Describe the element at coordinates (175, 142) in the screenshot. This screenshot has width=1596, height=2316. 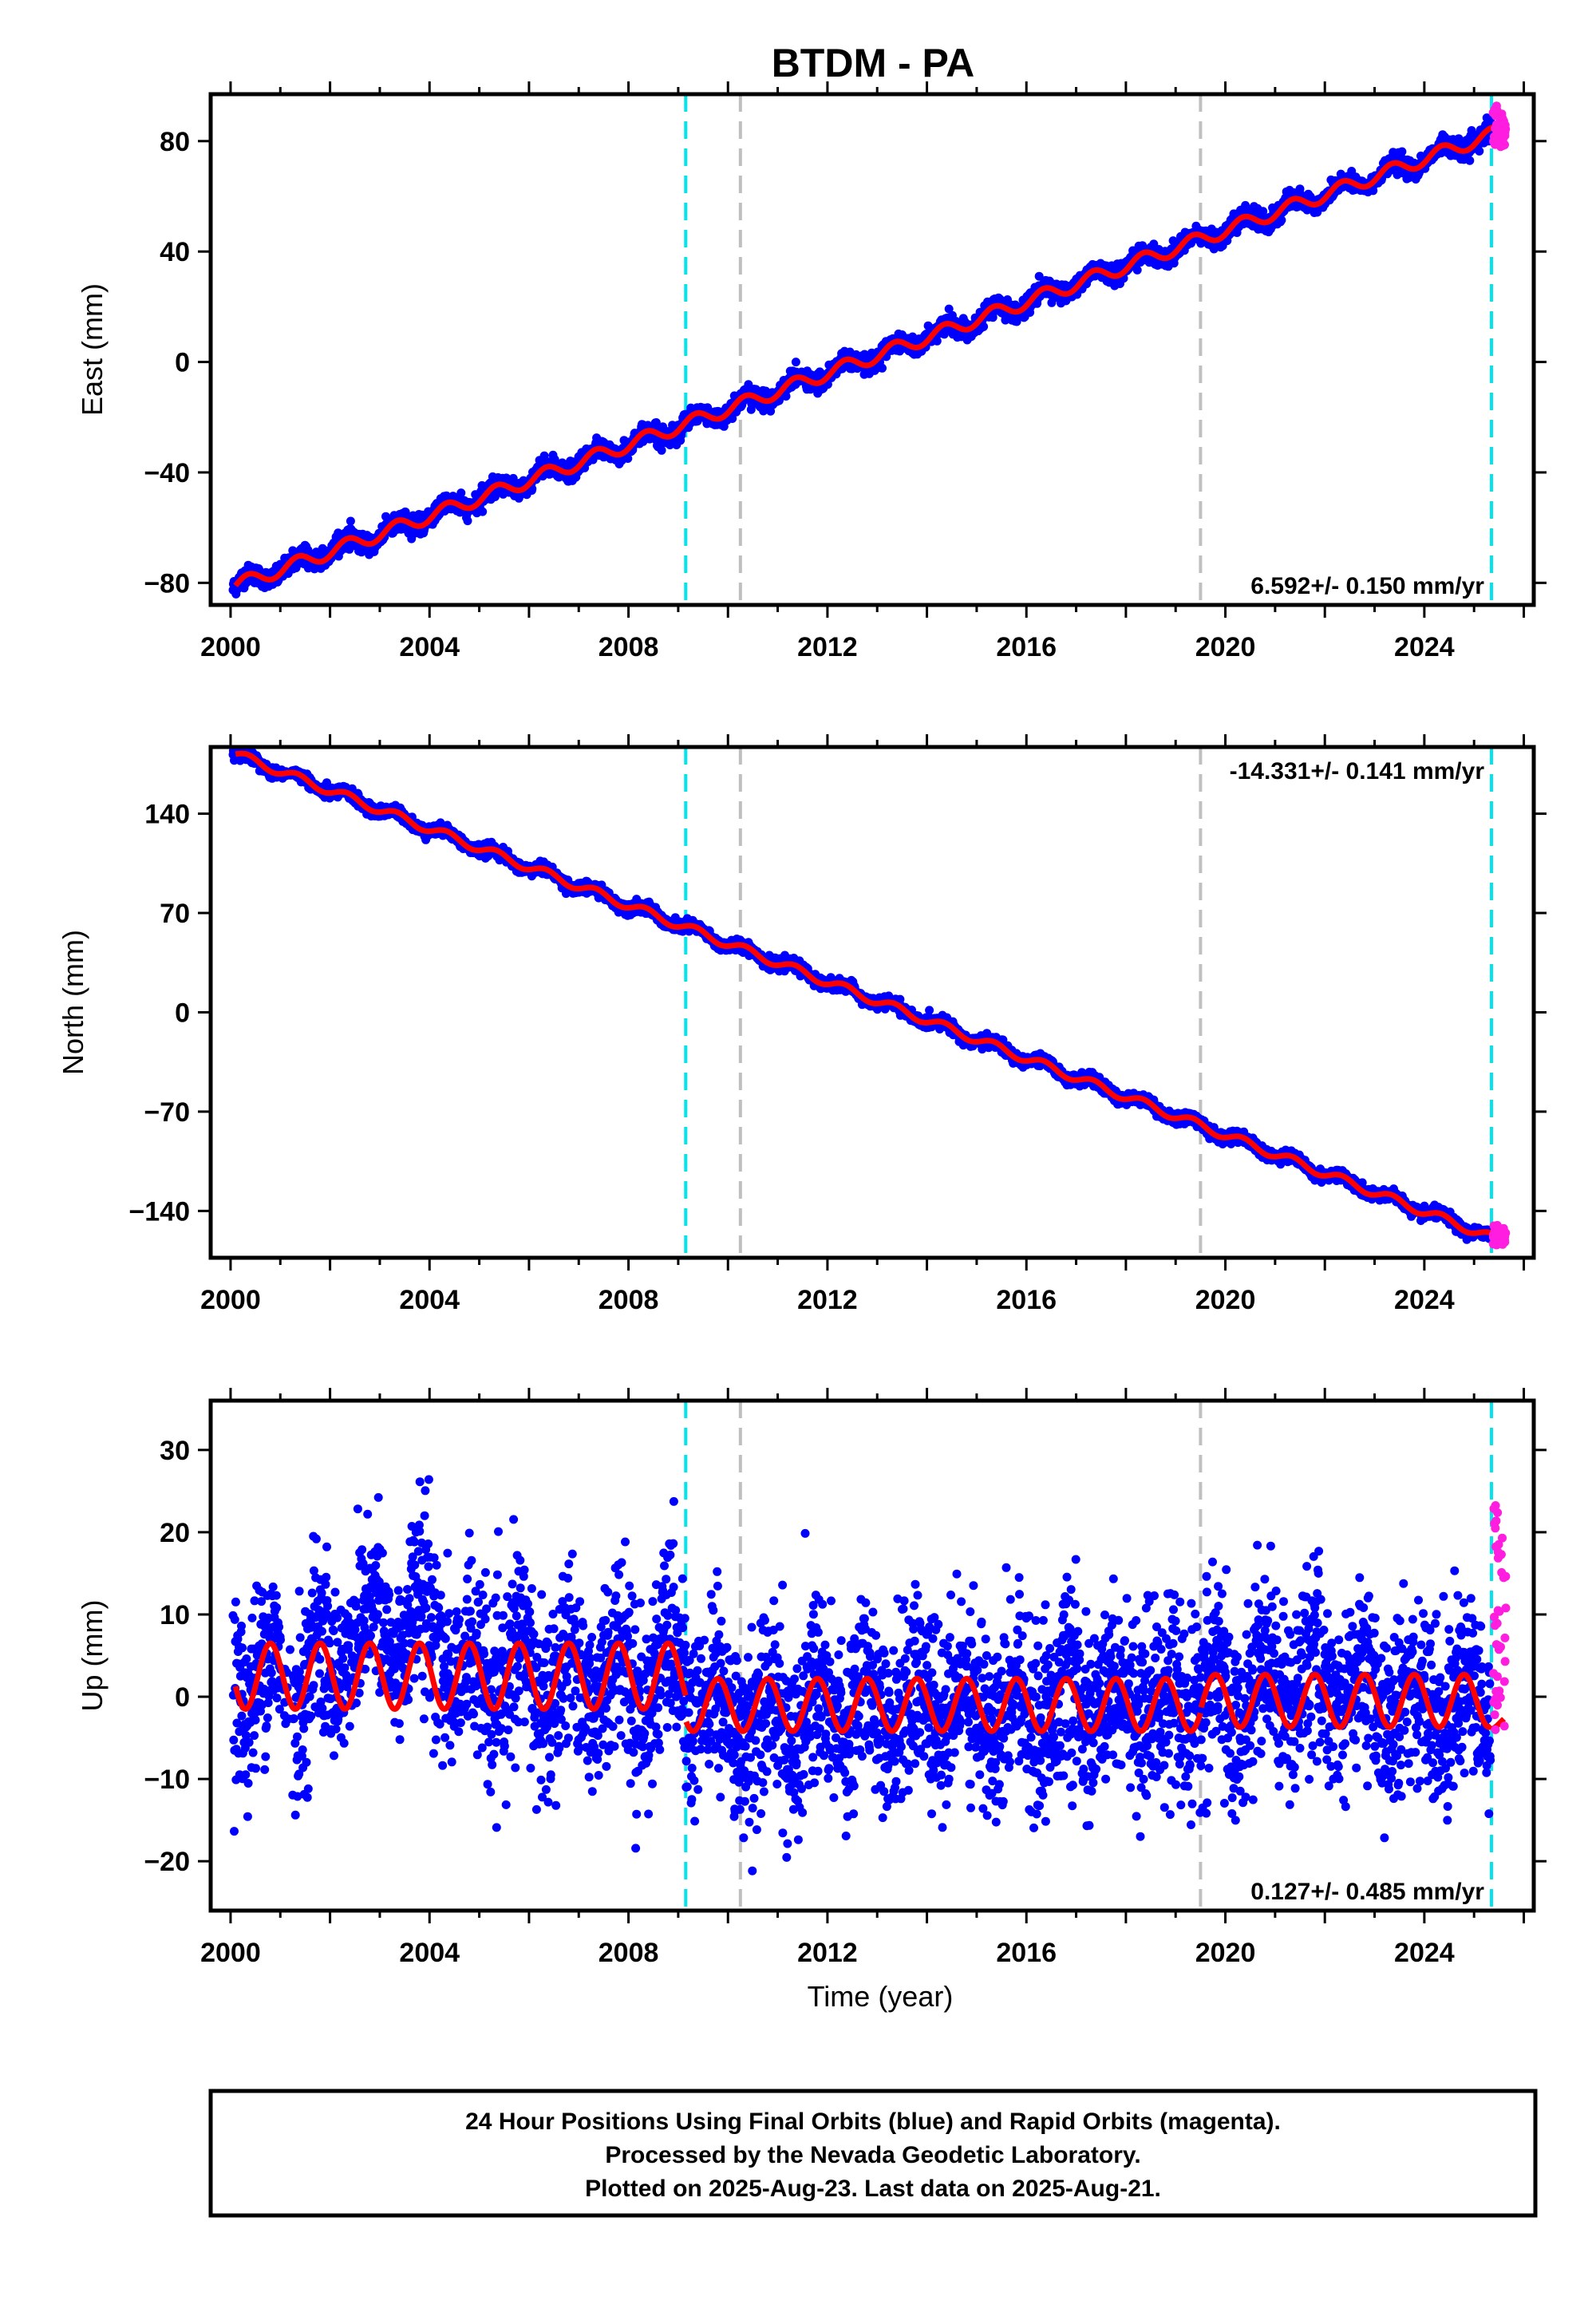
I see `east-y-tick-label: 80` at that location.